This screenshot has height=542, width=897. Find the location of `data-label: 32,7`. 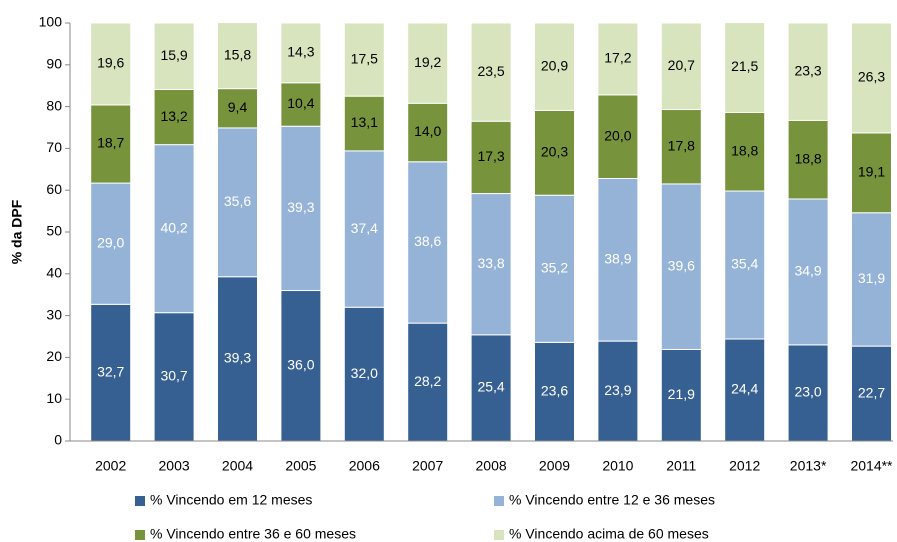

data-label: 32,7 is located at coordinates (110, 371).